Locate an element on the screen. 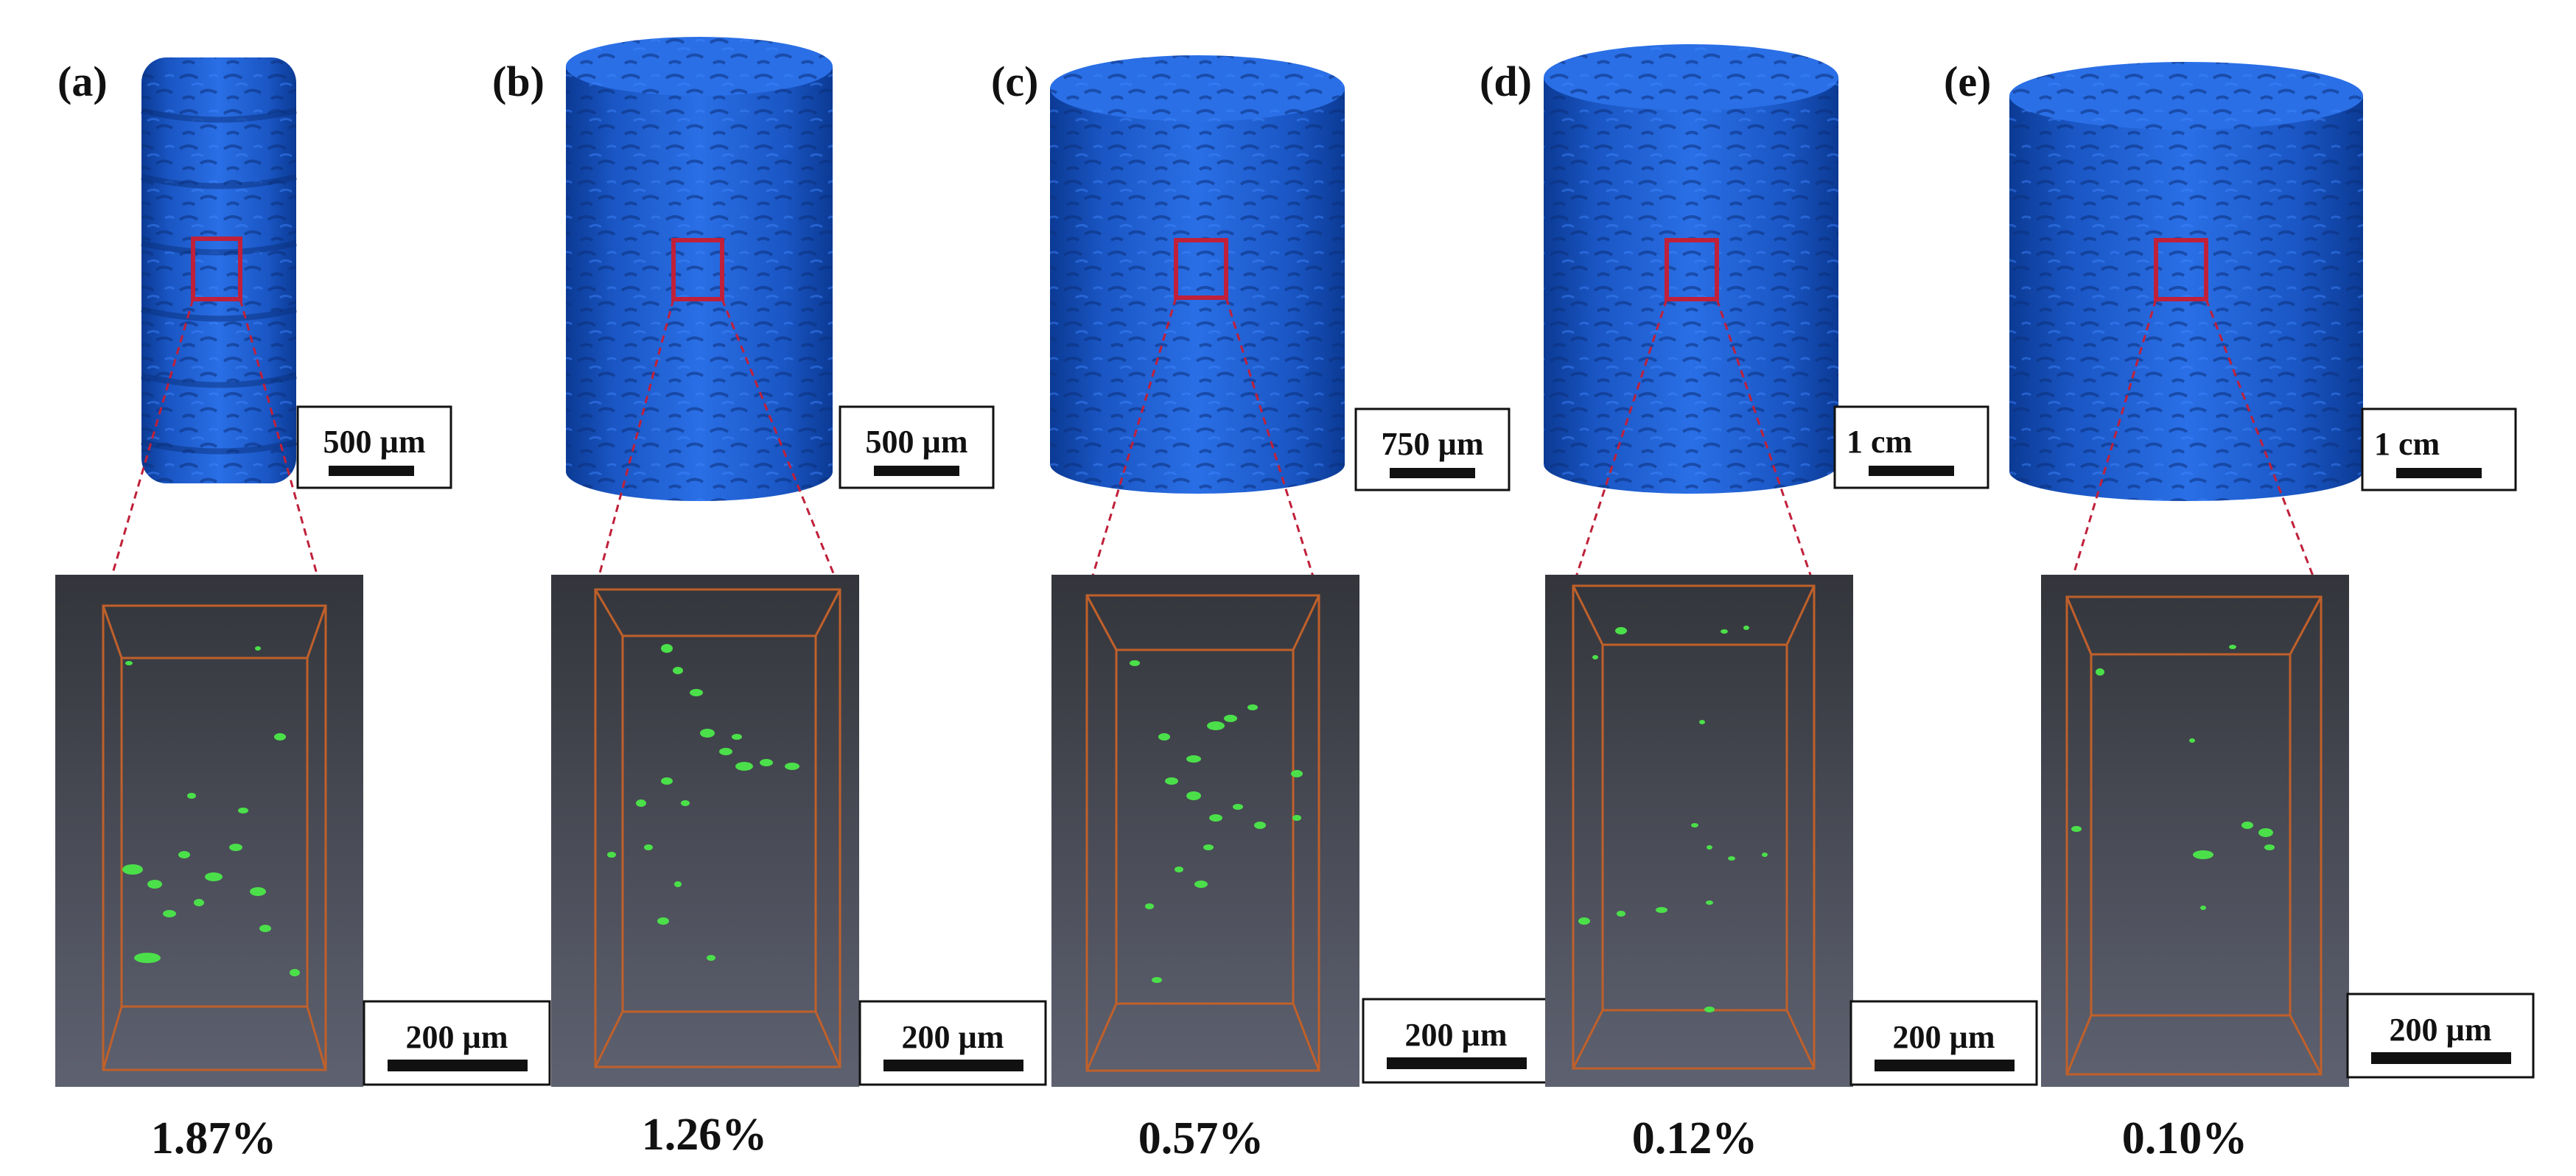  roi-box-e is located at coordinates (2181, 269).